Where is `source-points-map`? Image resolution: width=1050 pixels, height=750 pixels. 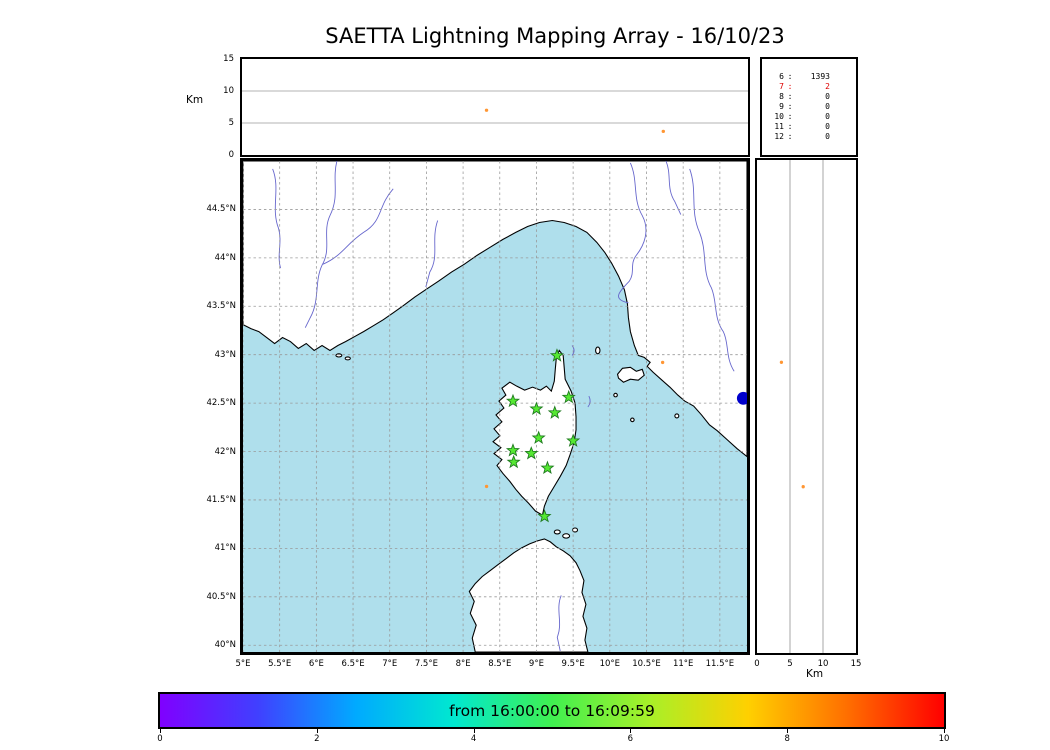 source-points-map is located at coordinates (574, 424).